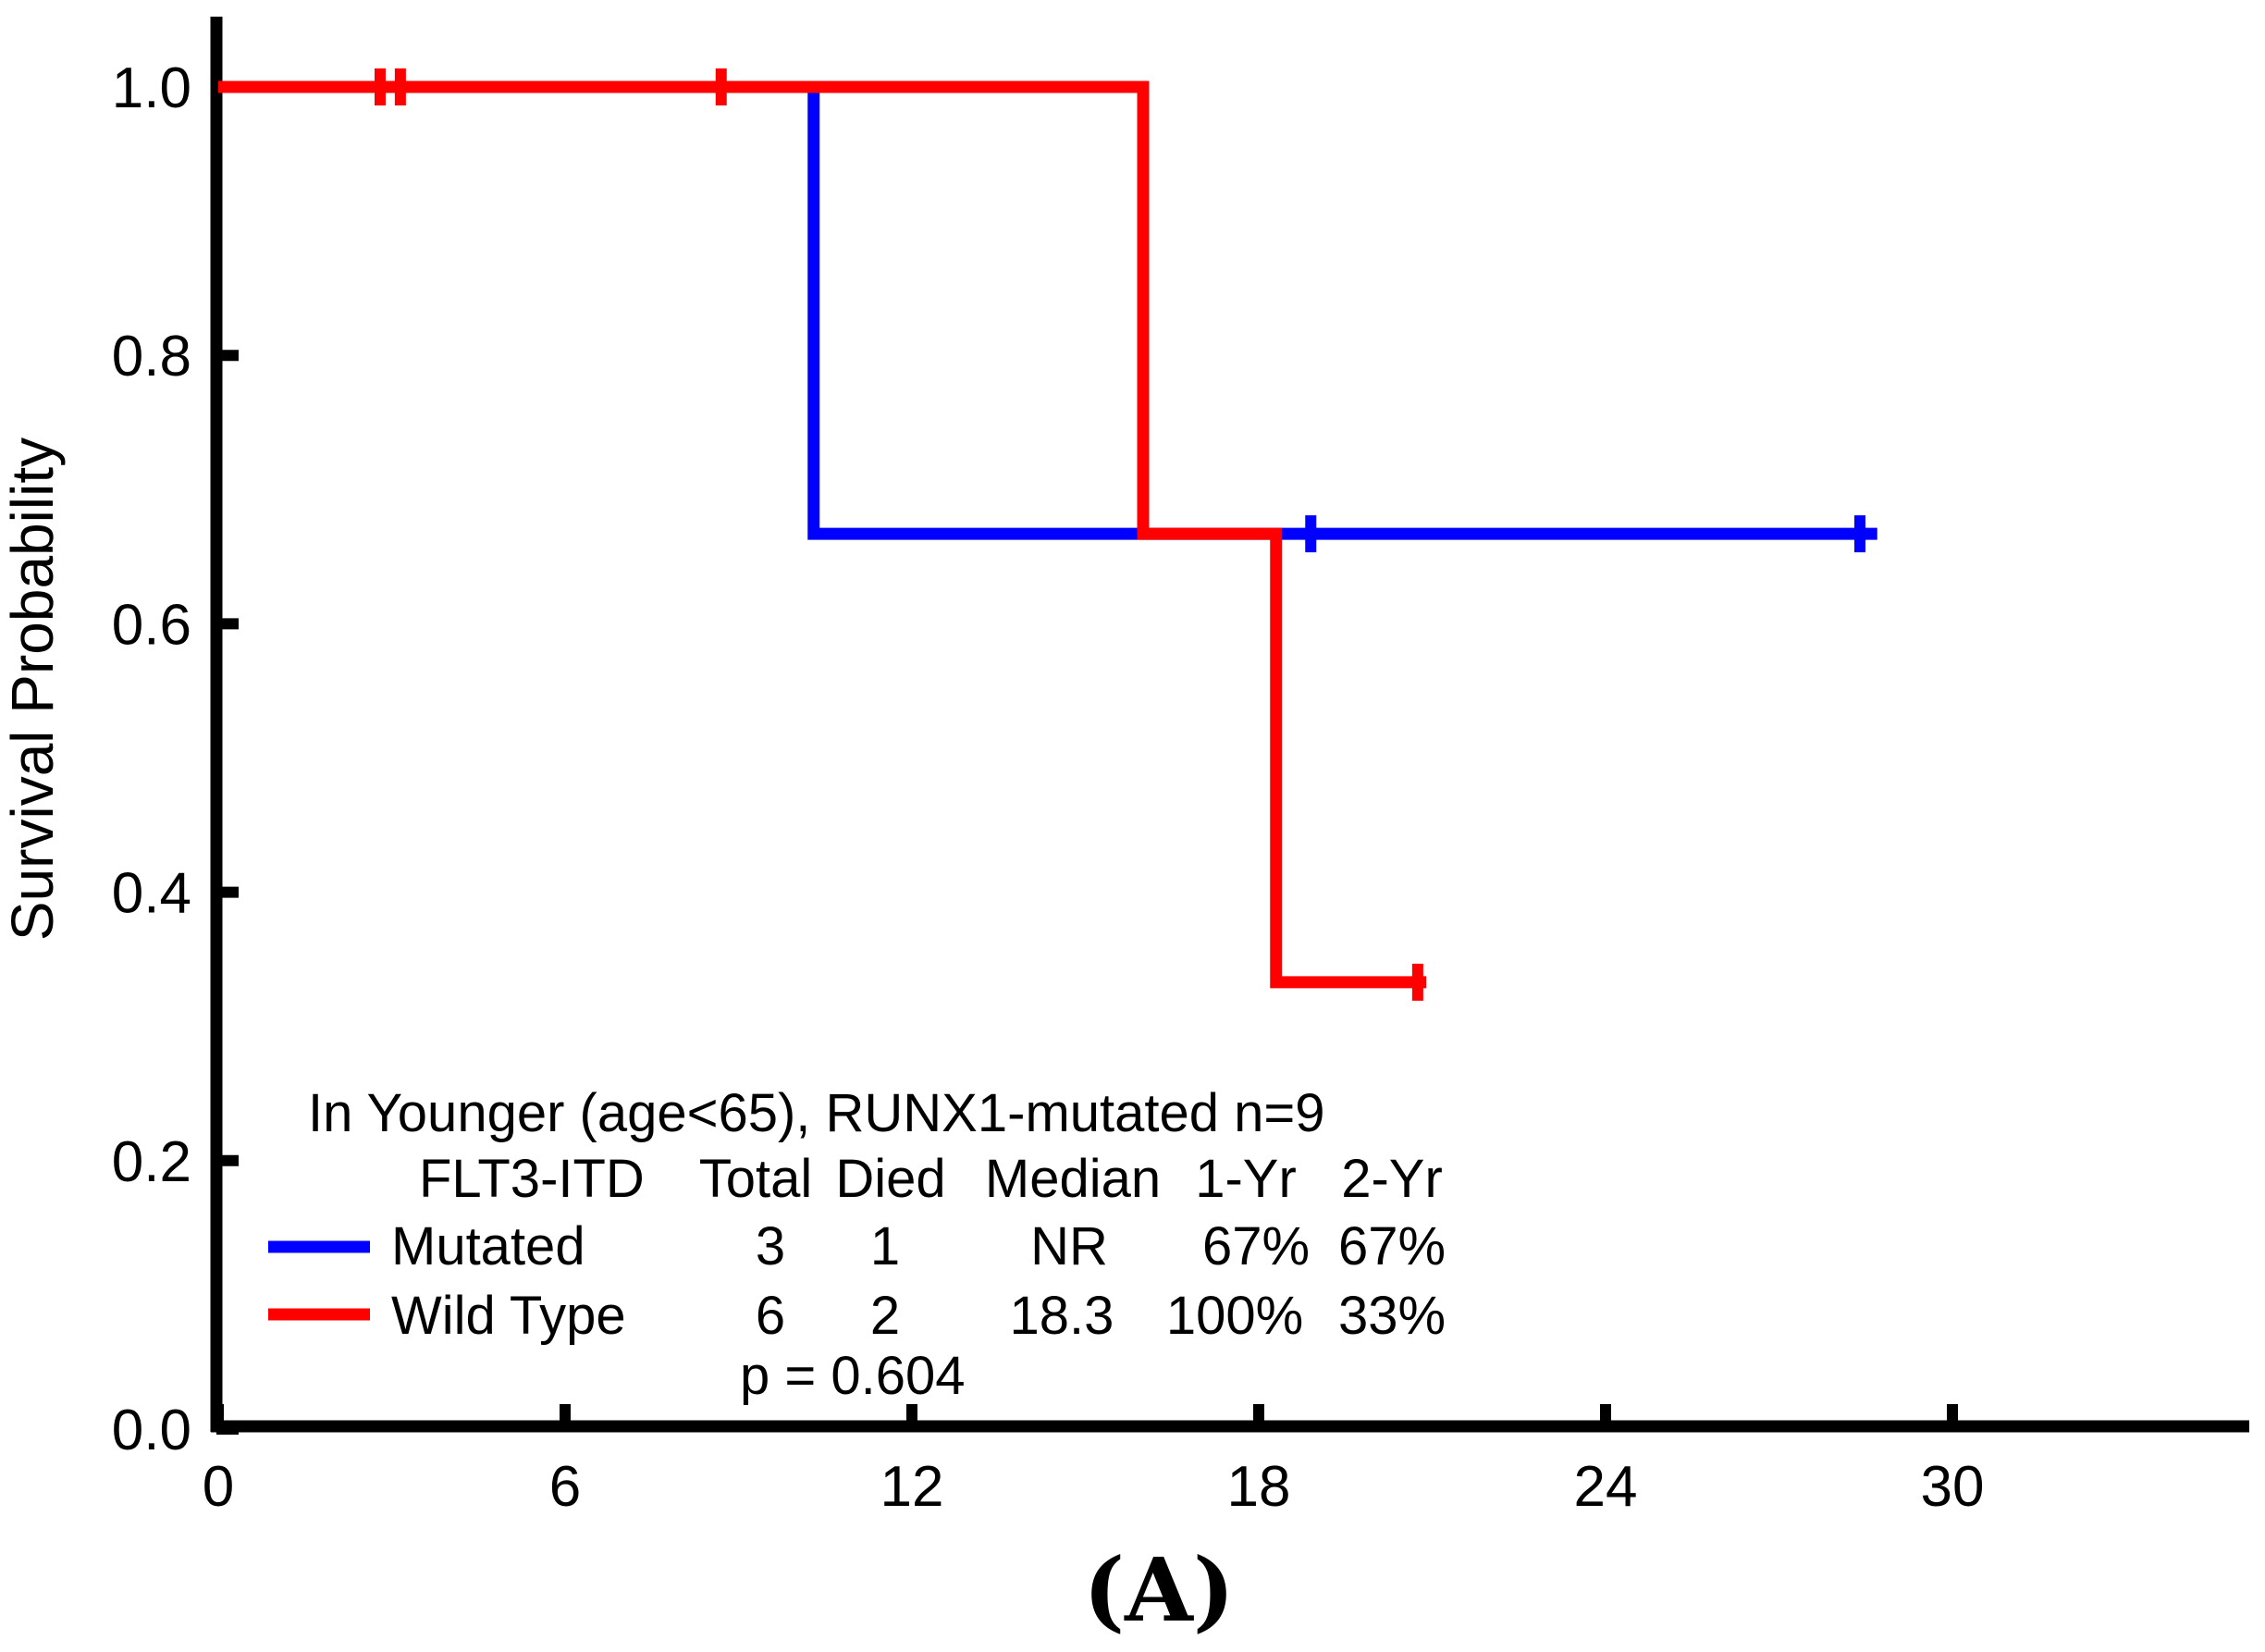  What do you see at coordinates (1392, 1179) in the screenshot?
I see `header-2yr: 2-Yr` at bounding box center [1392, 1179].